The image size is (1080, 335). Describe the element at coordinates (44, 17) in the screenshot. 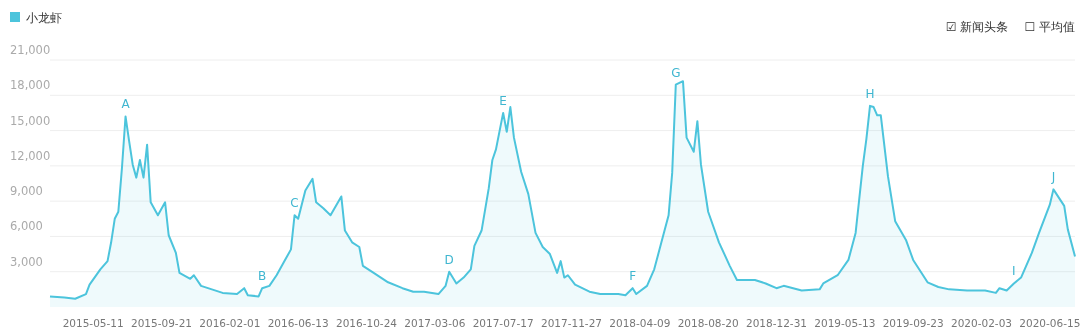

I see `legend-label: 小龙虾` at that location.